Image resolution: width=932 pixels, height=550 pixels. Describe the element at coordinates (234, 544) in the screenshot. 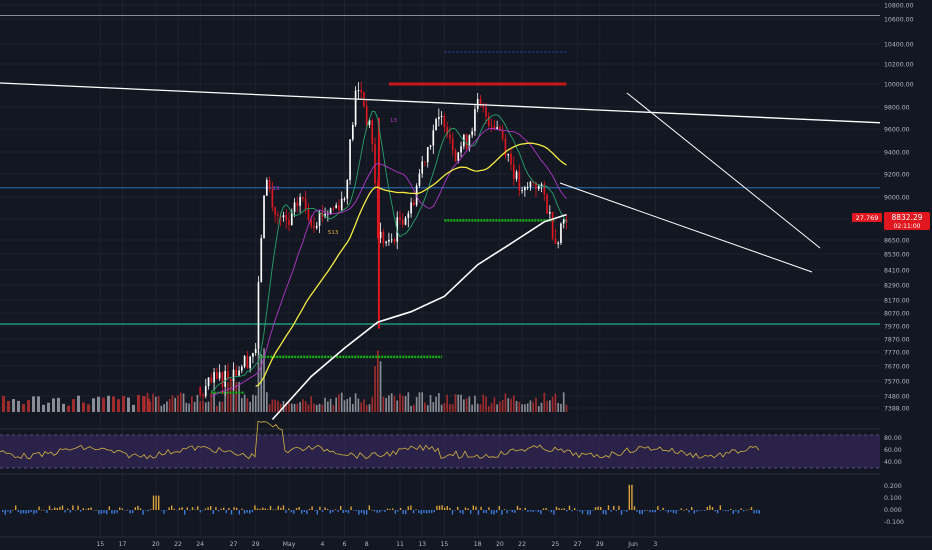

I see `time-tick-label: 27` at that location.